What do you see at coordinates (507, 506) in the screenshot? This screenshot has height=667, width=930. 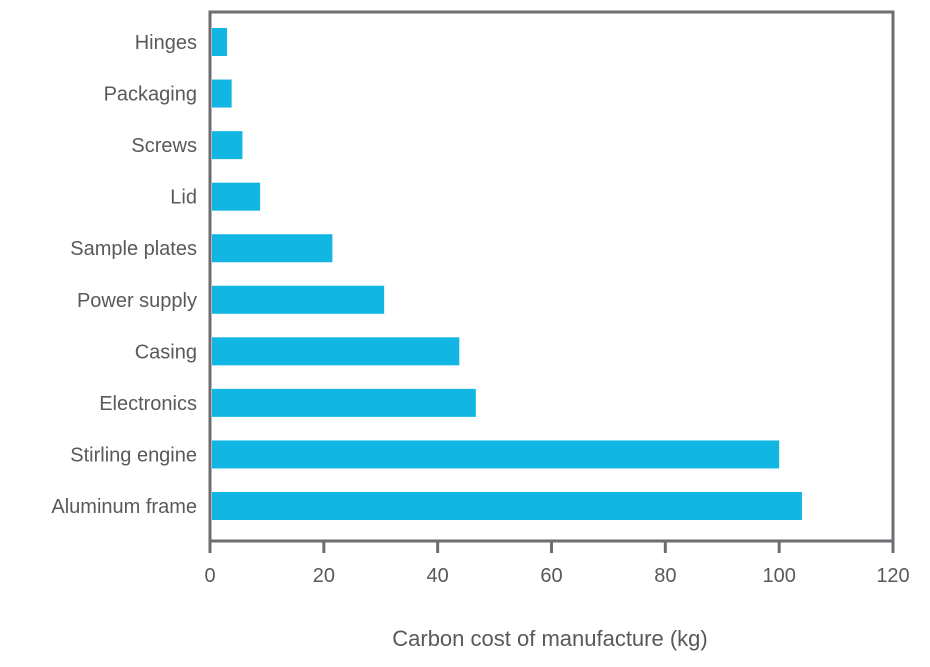 I see `bar-aluminum-frame` at bounding box center [507, 506].